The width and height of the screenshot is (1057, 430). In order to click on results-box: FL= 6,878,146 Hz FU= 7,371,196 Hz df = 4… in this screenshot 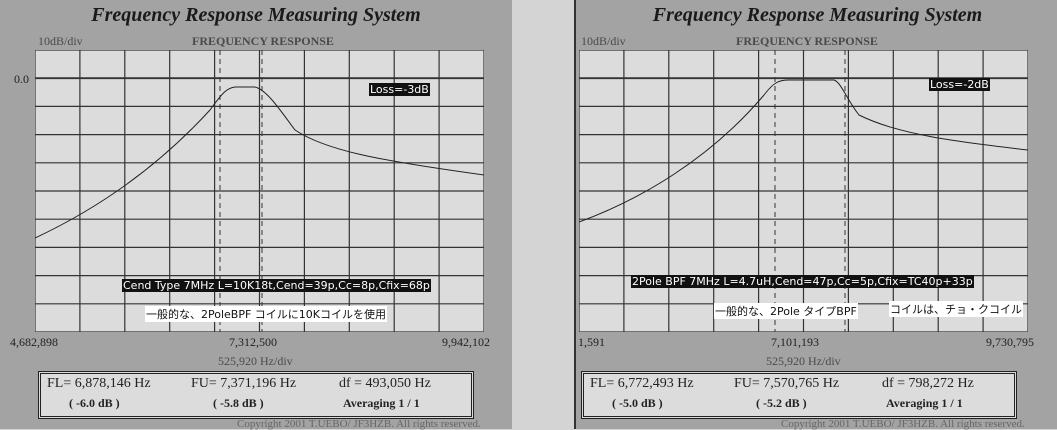, I will do `click(256, 395)`.